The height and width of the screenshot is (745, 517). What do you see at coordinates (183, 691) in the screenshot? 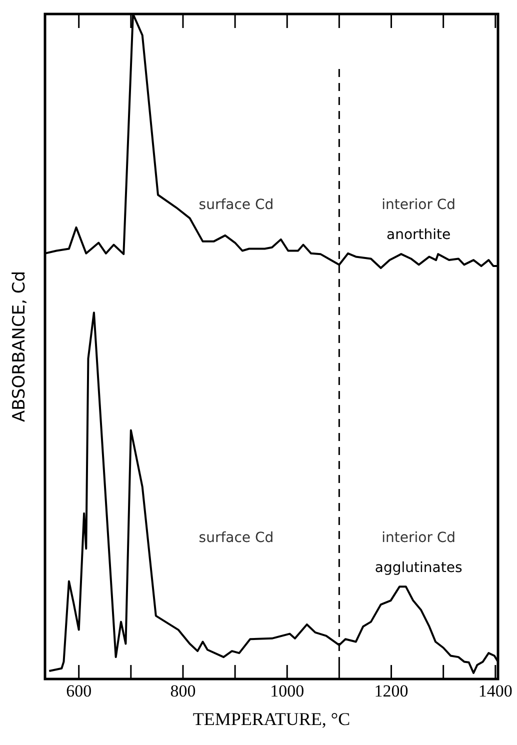
I see `x-tick-label: 800` at bounding box center [183, 691].